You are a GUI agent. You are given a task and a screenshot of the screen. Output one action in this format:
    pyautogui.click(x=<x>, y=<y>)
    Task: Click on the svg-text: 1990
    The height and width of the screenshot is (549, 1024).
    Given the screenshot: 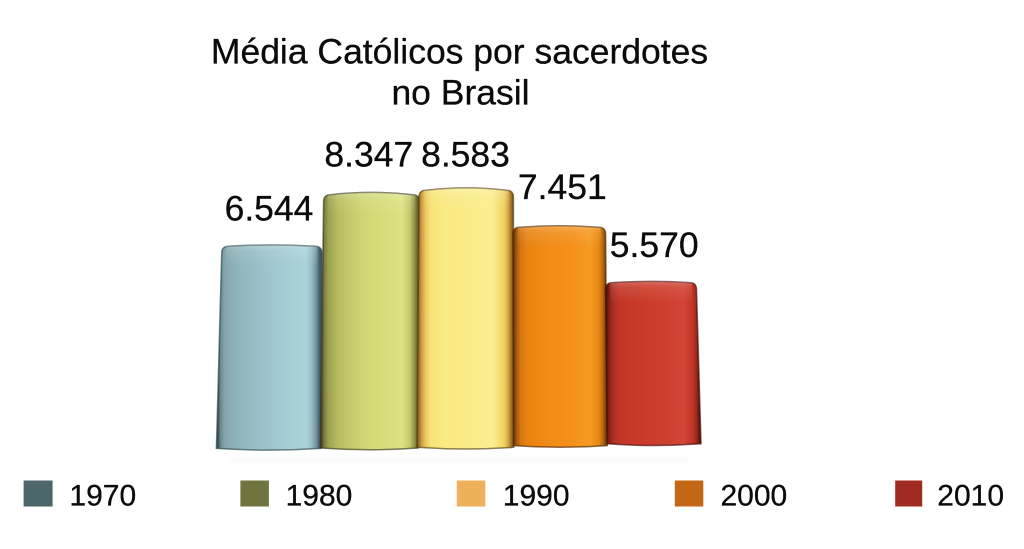 What is the action you would take?
    pyautogui.click(x=536, y=495)
    